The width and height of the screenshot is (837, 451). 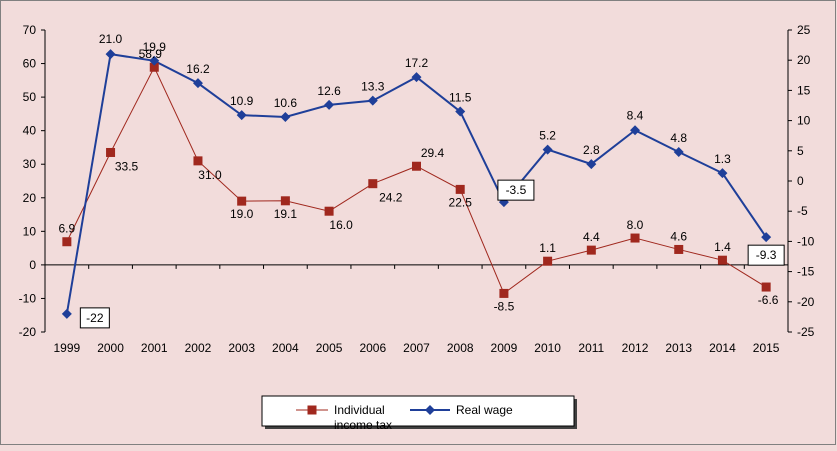 What do you see at coordinates (198, 348) in the screenshot?
I see `x-axis-tick-label: 2002` at bounding box center [198, 348].